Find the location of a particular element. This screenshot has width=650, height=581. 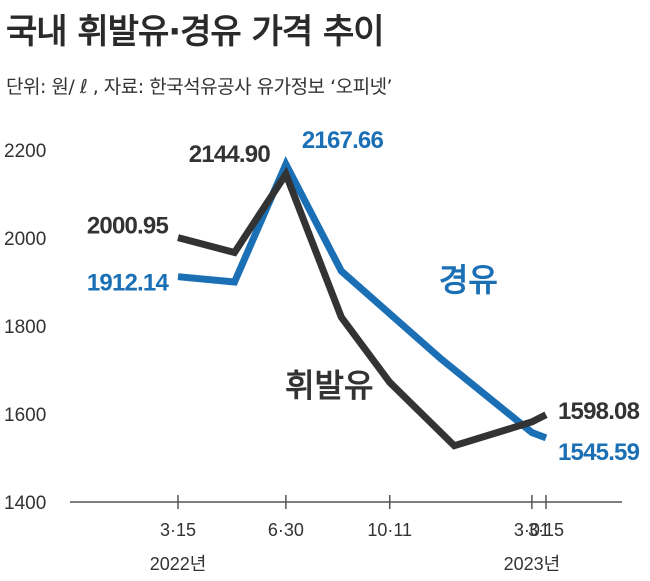

y-tick-label: 2200 is located at coordinates (25, 151).